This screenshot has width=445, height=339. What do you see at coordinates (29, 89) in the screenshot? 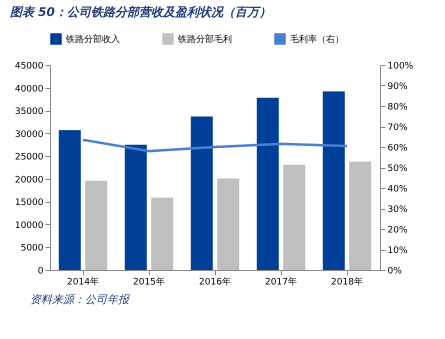
I see `y-tick-label: 40000` at bounding box center [29, 89].